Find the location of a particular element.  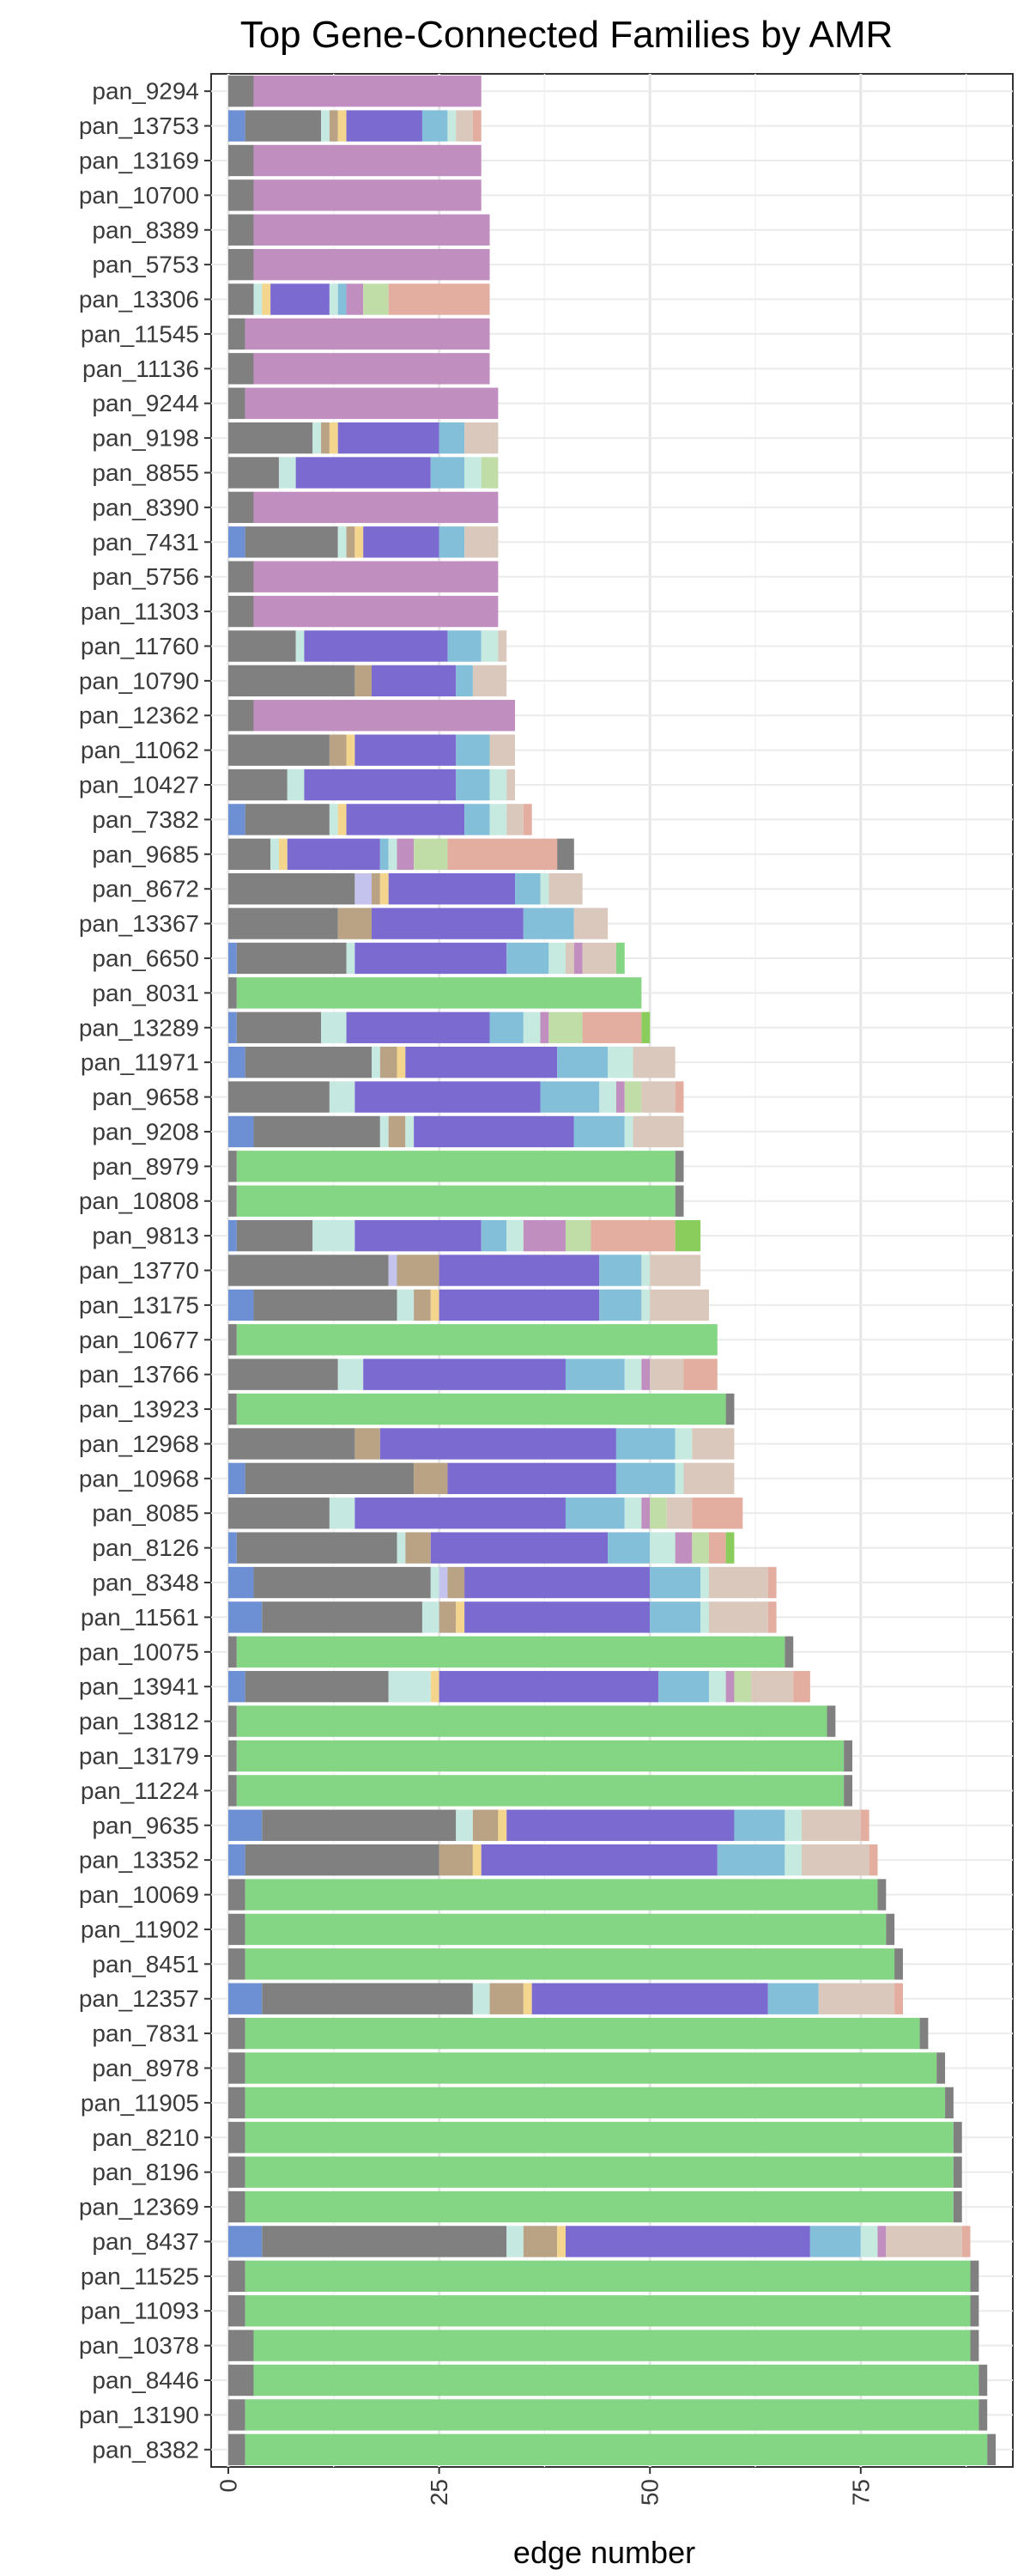

y-tick-label: pan_9244 is located at coordinates (145, 403).